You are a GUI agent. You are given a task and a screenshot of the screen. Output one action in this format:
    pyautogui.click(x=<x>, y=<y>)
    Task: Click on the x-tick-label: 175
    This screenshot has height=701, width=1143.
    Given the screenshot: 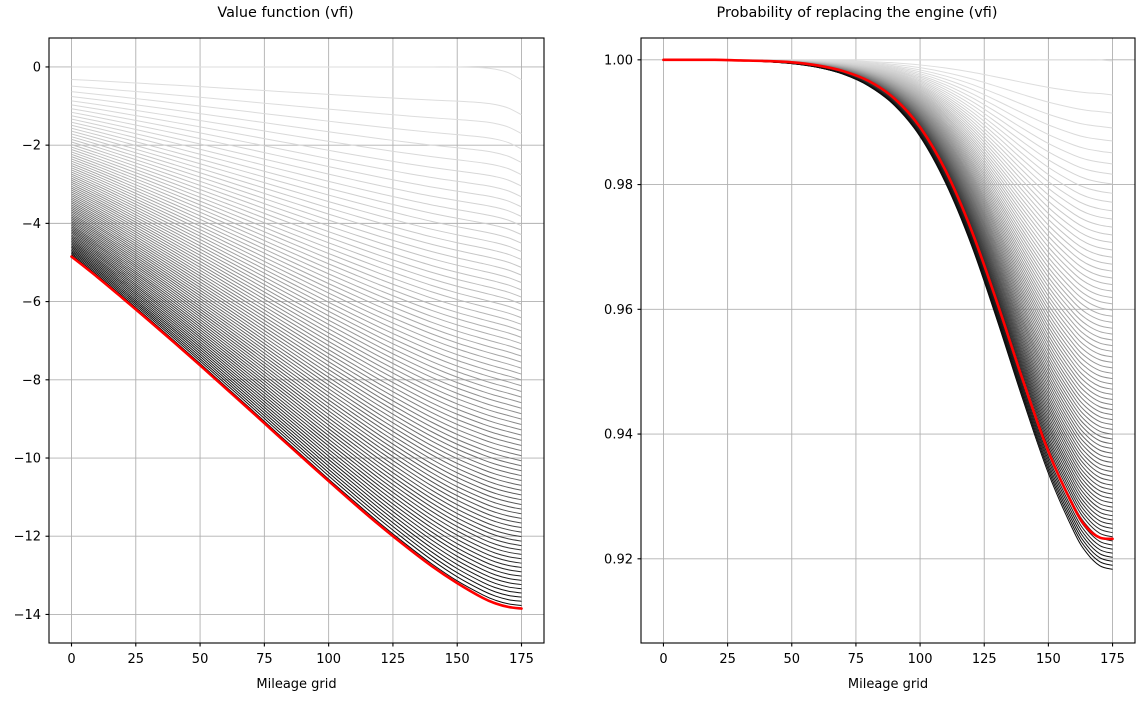 What is the action you would take?
    pyautogui.click(x=1112, y=659)
    